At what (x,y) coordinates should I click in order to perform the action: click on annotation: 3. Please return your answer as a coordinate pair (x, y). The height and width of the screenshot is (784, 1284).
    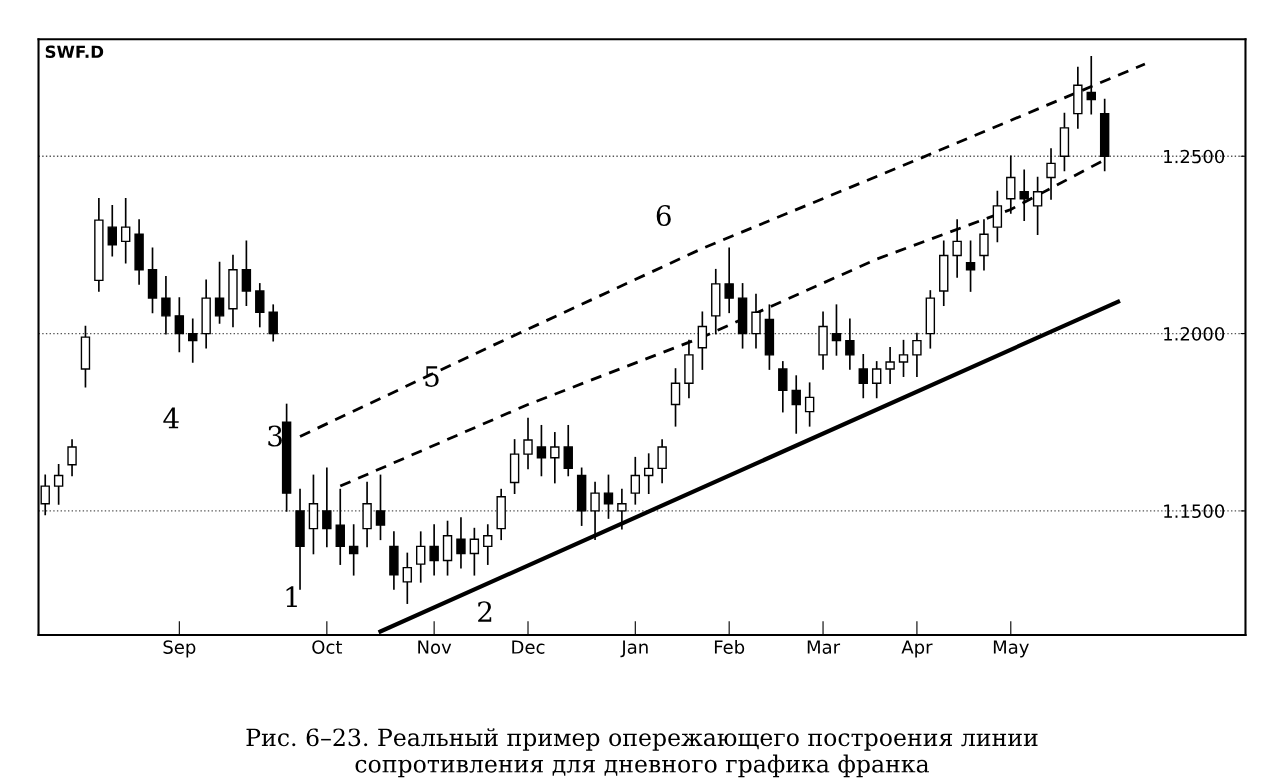
    Looking at the image, I should click on (275, 436).